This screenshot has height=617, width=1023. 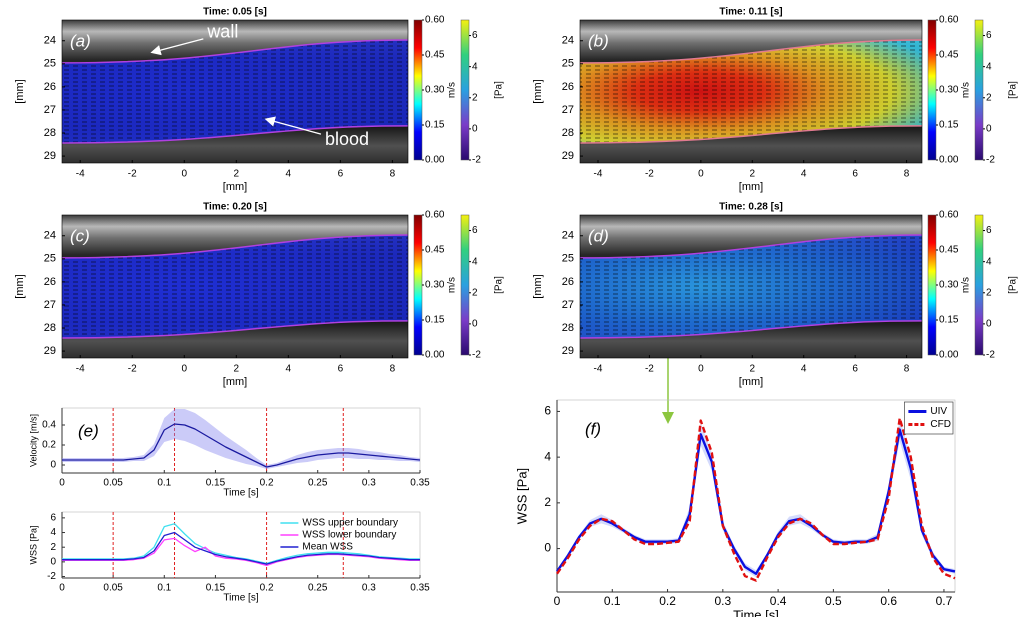 What do you see at coordinates (235, 12) in the screenshot?
I see `panel-title: Time: 0.05 [s]` at bounding box center [235, 12].